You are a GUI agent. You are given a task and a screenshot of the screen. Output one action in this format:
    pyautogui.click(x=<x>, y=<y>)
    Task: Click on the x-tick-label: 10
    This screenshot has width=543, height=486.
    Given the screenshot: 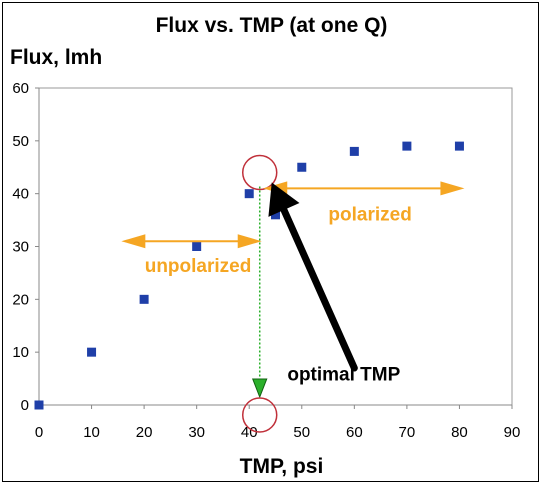 What is the action you would take?
    pyautogui.click(x=91, y=432)
    